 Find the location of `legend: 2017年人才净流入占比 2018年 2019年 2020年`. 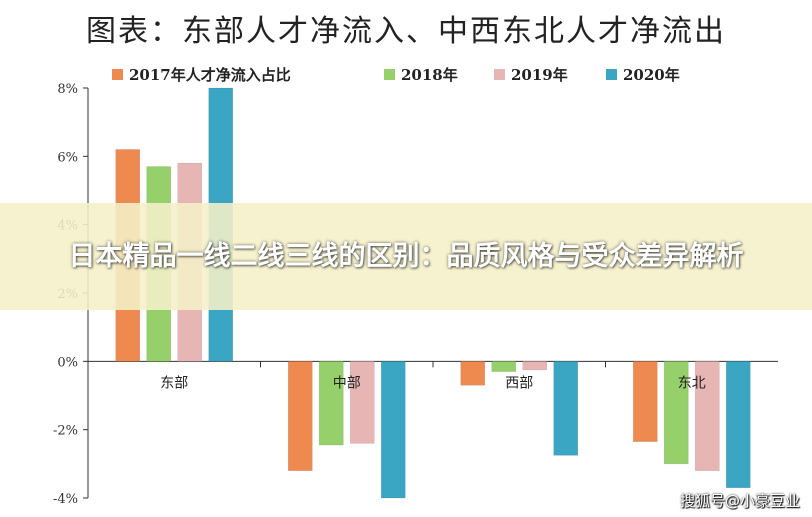

legend: 2017年人才净流入占比 2018年 2019年 2020年 is located at coordinates (396, 75).